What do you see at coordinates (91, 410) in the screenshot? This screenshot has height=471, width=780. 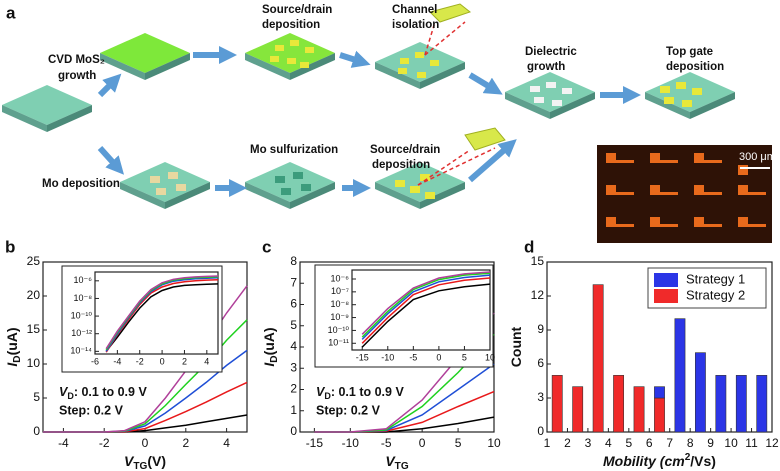 I see `annotation: Step: 0.2 V` at bounding box center [91, 410].